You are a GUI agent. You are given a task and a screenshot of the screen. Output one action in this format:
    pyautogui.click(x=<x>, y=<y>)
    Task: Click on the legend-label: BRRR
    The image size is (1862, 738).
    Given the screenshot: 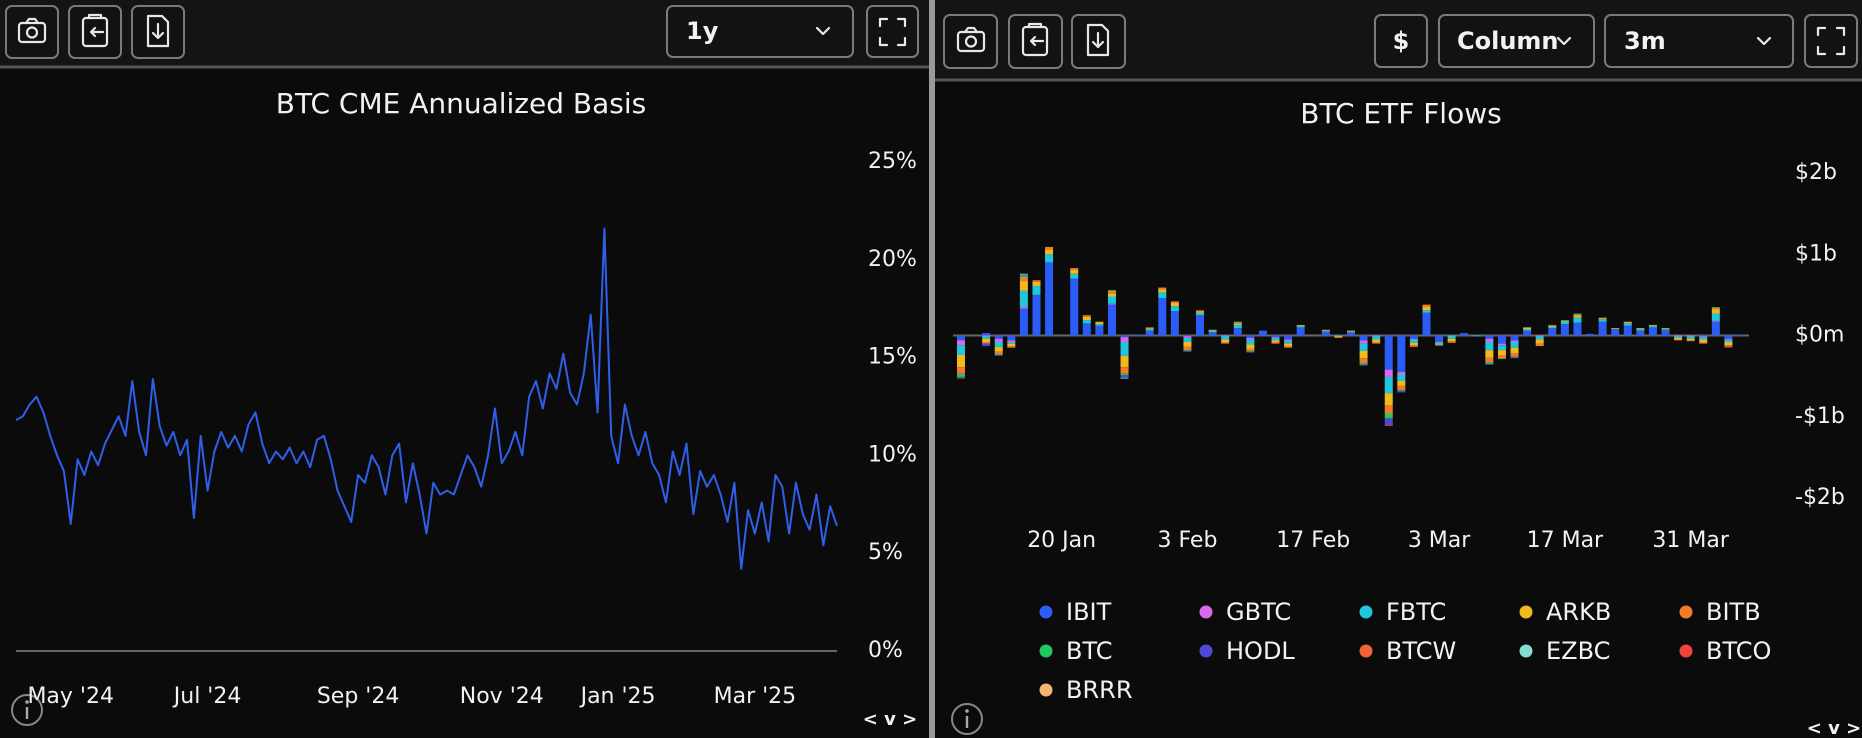 What is the action you would take?
    pyautogui.click(x=1099, y=690)
    